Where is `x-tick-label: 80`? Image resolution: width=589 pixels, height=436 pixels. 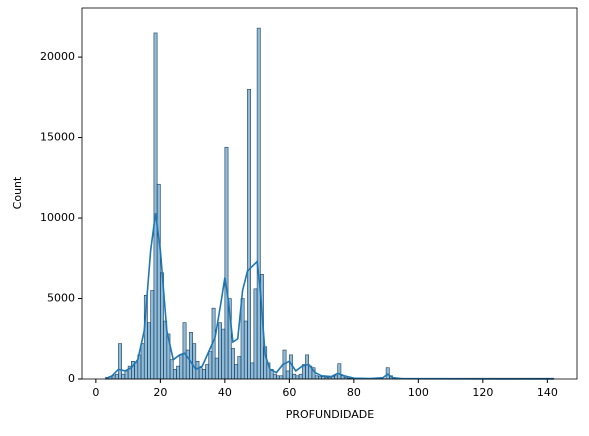 x-tick-label: 80 is located at coordinates (354, 392).